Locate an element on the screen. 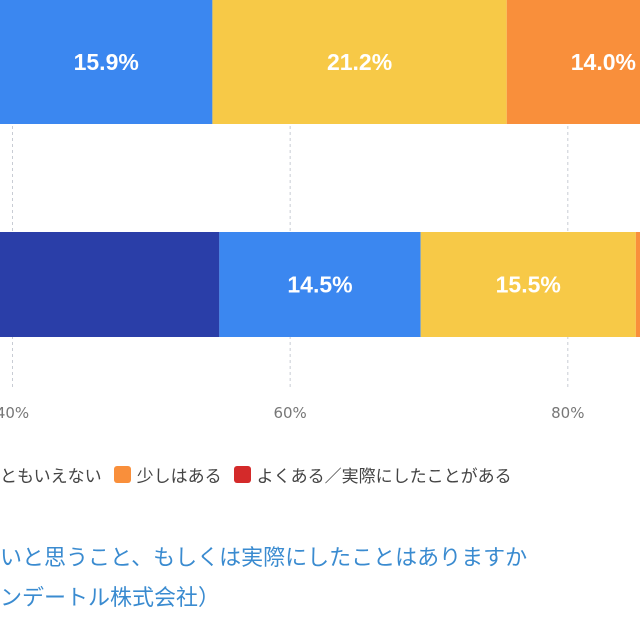 The width and height of the screenshot is (640, 640). x-tick-label: 60% is located at coordinates (289, 413).